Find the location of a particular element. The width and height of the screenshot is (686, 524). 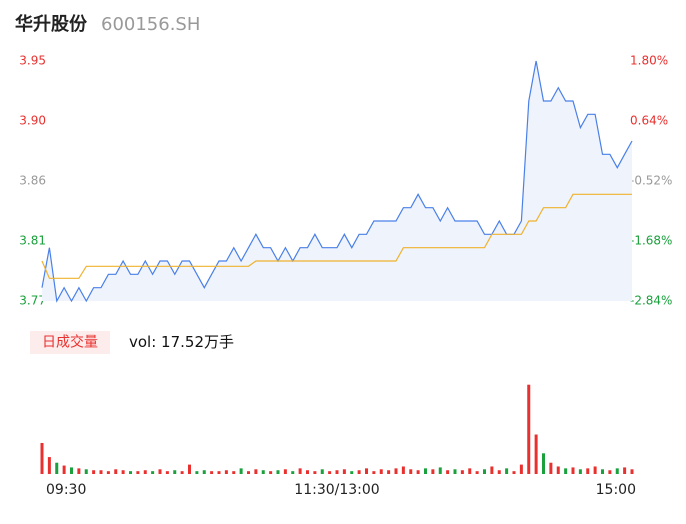

volume-label-box is located at coordinates (70, 342).